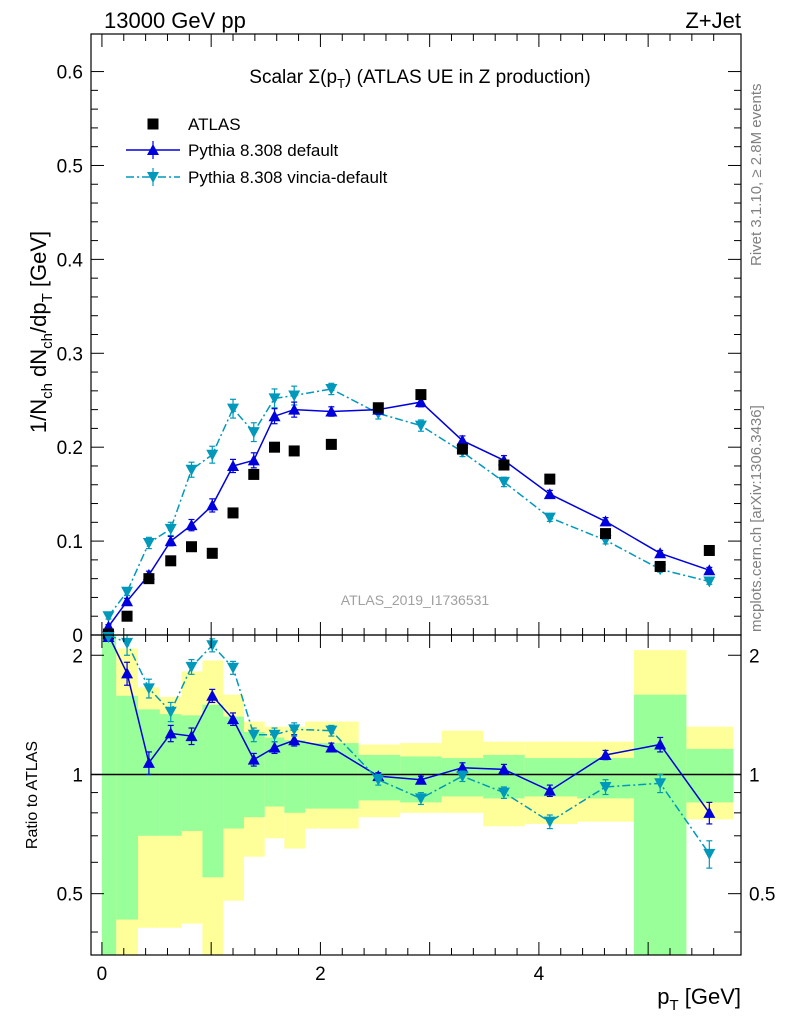 This screenshot has width=786, height=1024. Describe the element at coordinates (756, 175) in the screenshot. I see `rivet-label: Rivet 3.1.10, ≥ 2.8M events` at that location.